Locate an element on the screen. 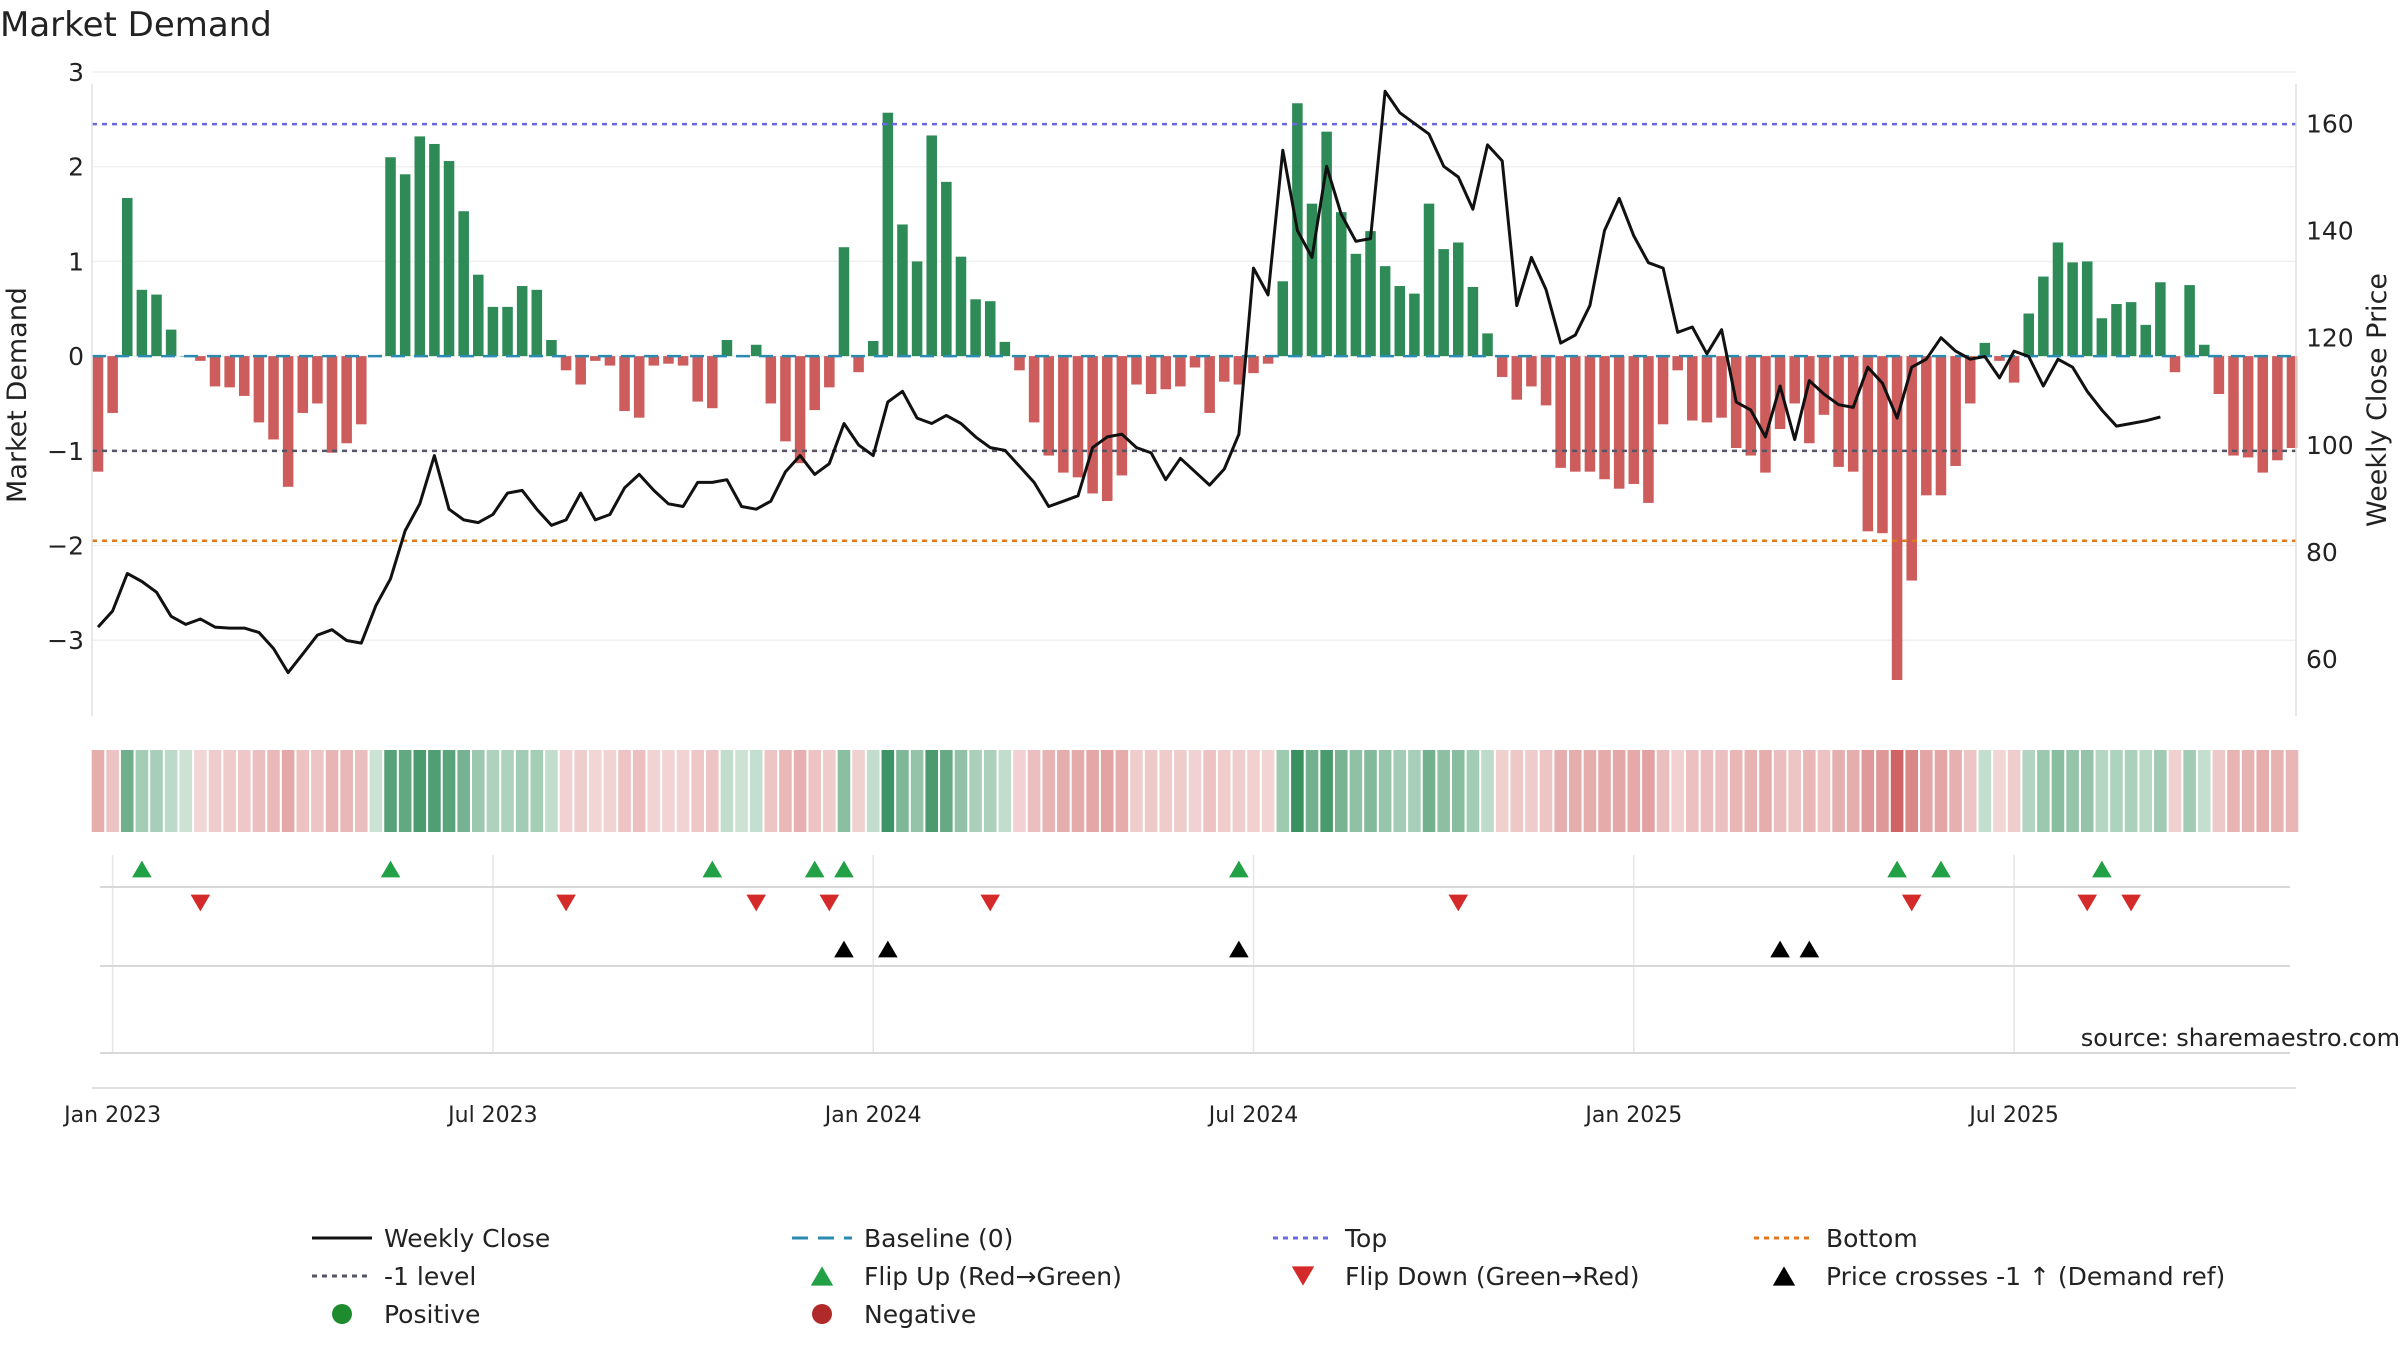 The image size is (2400, 1350). y-tick-label-left: 2 is located at coordinates (76, 167).